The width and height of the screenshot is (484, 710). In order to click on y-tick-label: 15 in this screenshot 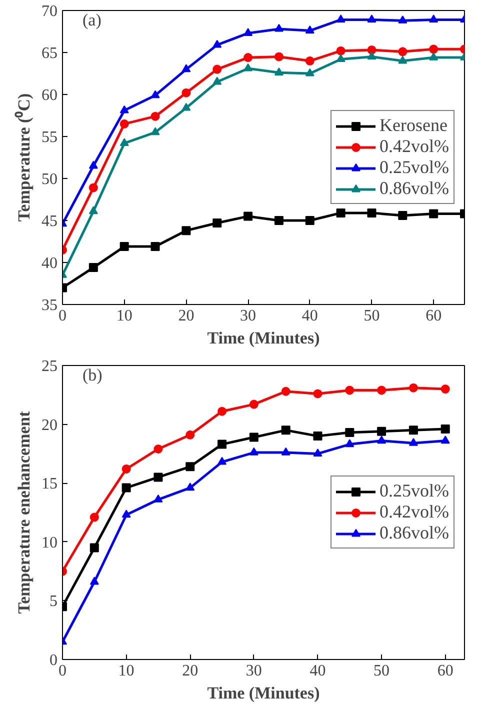, I will do `click(50, 484)`.